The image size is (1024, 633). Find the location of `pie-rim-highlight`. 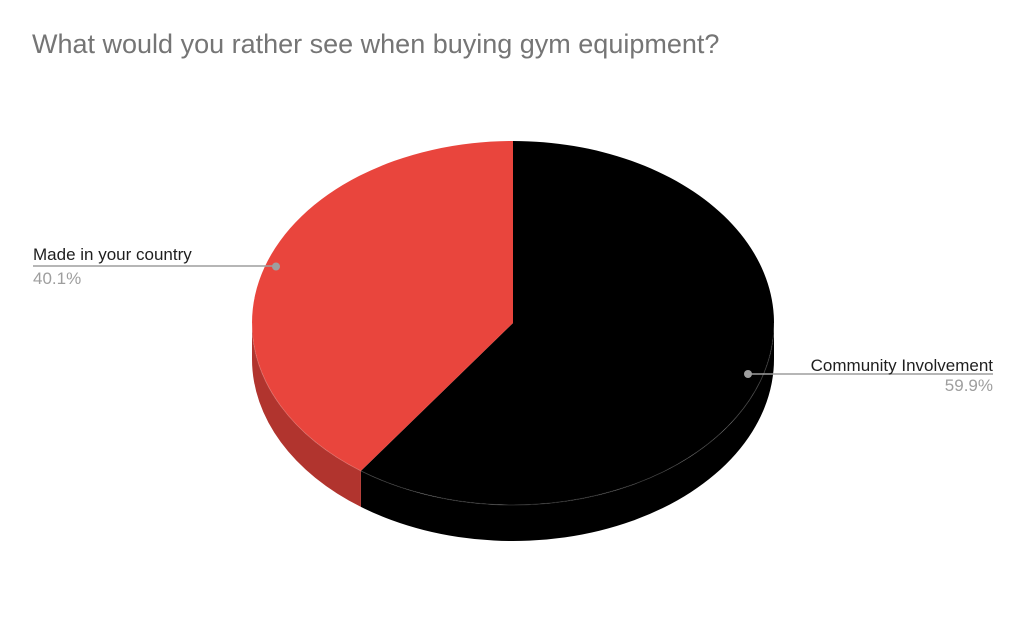

pie-rim-highlight is located at coordinates (513, 414).